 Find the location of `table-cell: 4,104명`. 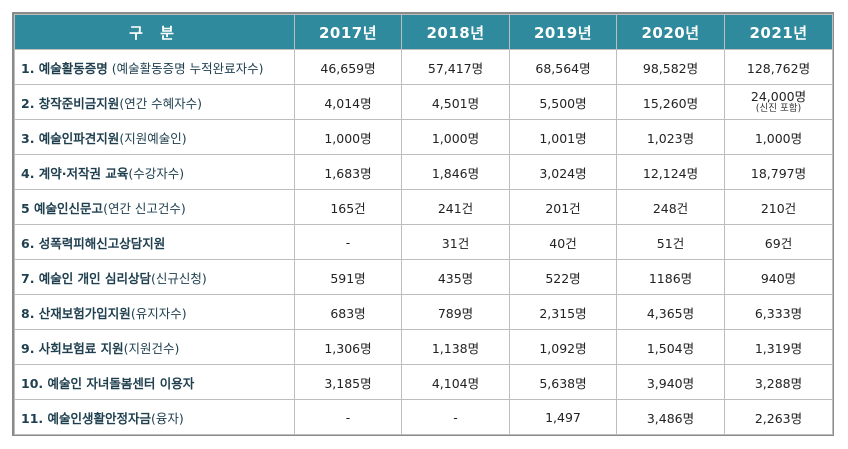

table-cell: 4,104명 is located at coordinates (455, 382).